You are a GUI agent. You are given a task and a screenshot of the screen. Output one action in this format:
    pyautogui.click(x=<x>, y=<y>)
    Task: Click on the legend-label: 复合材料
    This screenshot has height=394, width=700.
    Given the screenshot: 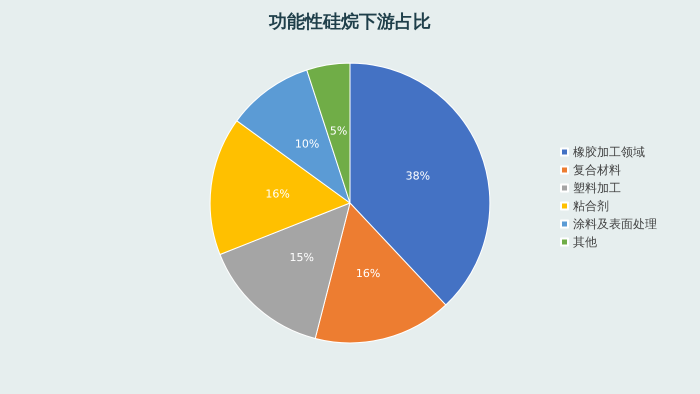 What is the action you would take?
    pyautogui.click(x=597, y=170)
    